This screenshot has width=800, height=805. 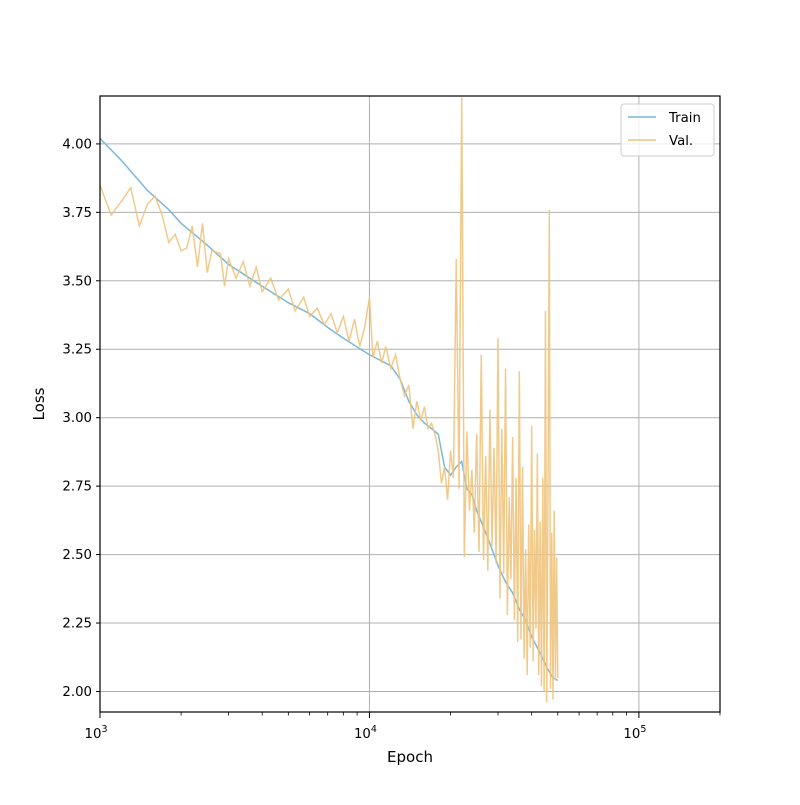 What do you see at coordinates (77, 487) in the screenshot?
I see `y-tick-label: 2.75` at bounding box center [77, 487].